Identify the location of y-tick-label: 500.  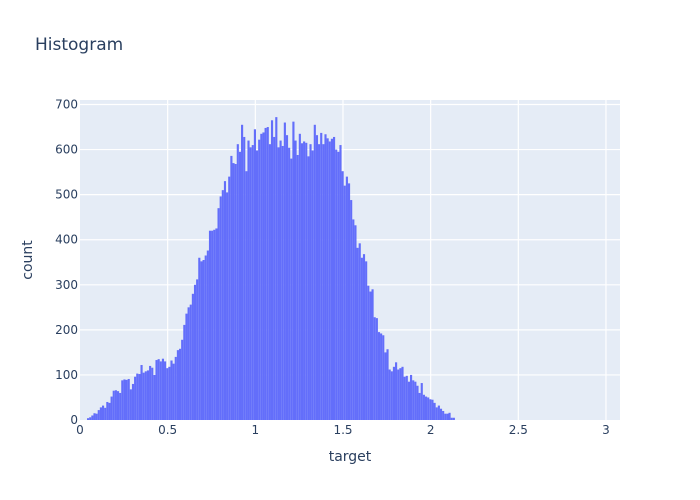
(66, 195).